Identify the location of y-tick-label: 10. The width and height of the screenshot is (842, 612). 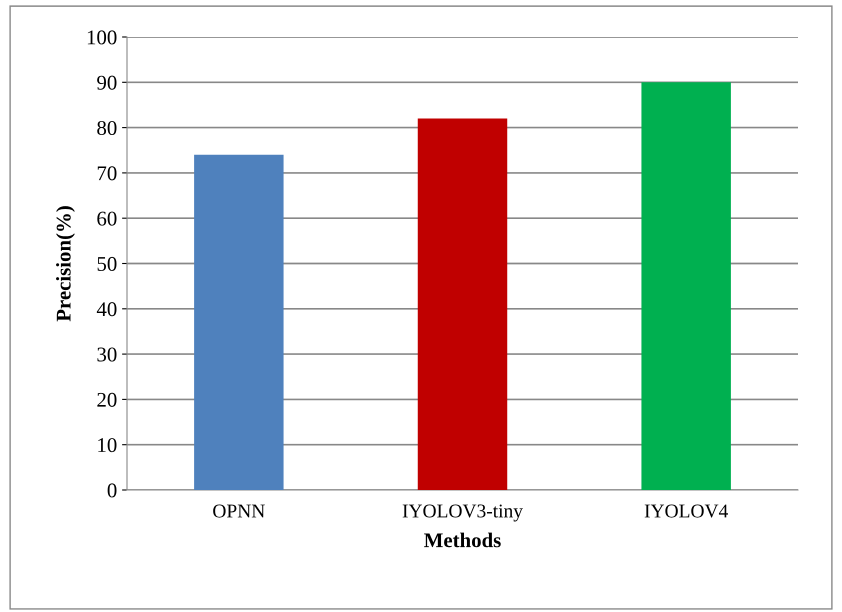
(107, 445).